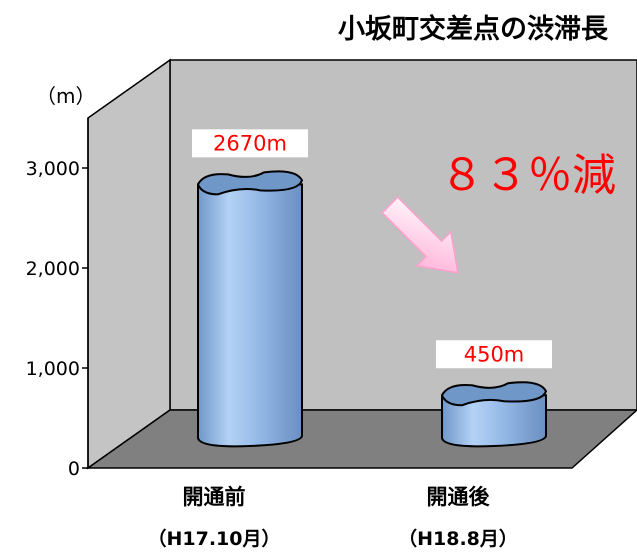 This screenshot has height=555, width=637. What do you see at coordinates (53, 169) in the screenshot?
I see `y-tick-label: 3,000` at bounding box center [53, 169].